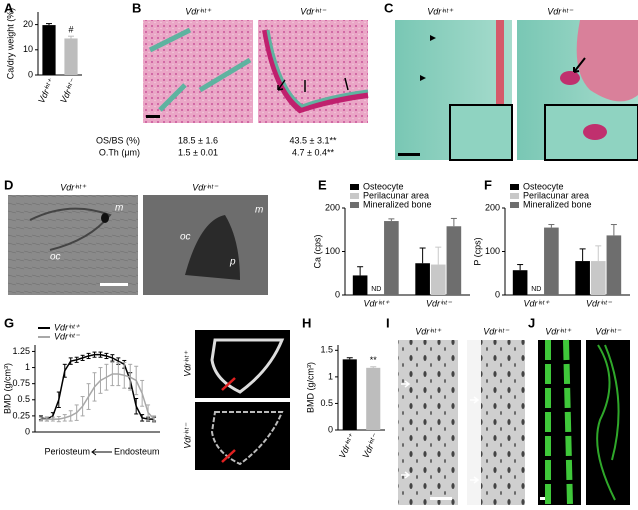 Image resolution: width=638 pixels, height=510 pixels. Describe the element at coordinates (389, 7) in the screenshot. I see `panel-letter: C` at that location.